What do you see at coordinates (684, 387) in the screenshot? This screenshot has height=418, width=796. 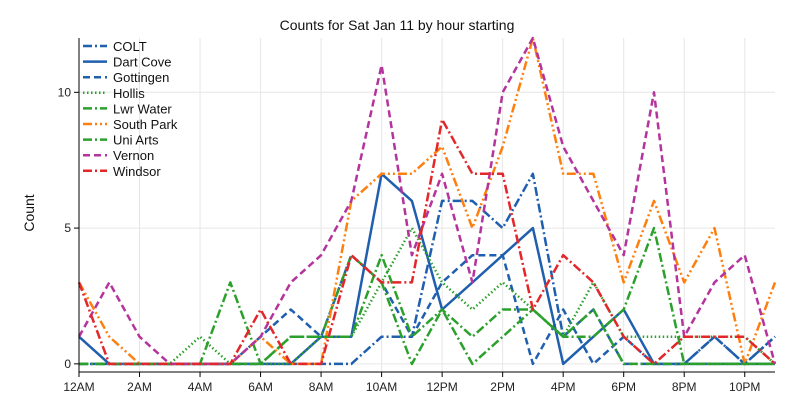 I see `x-tick-label: 8PM` at bounding box center [684, 387].